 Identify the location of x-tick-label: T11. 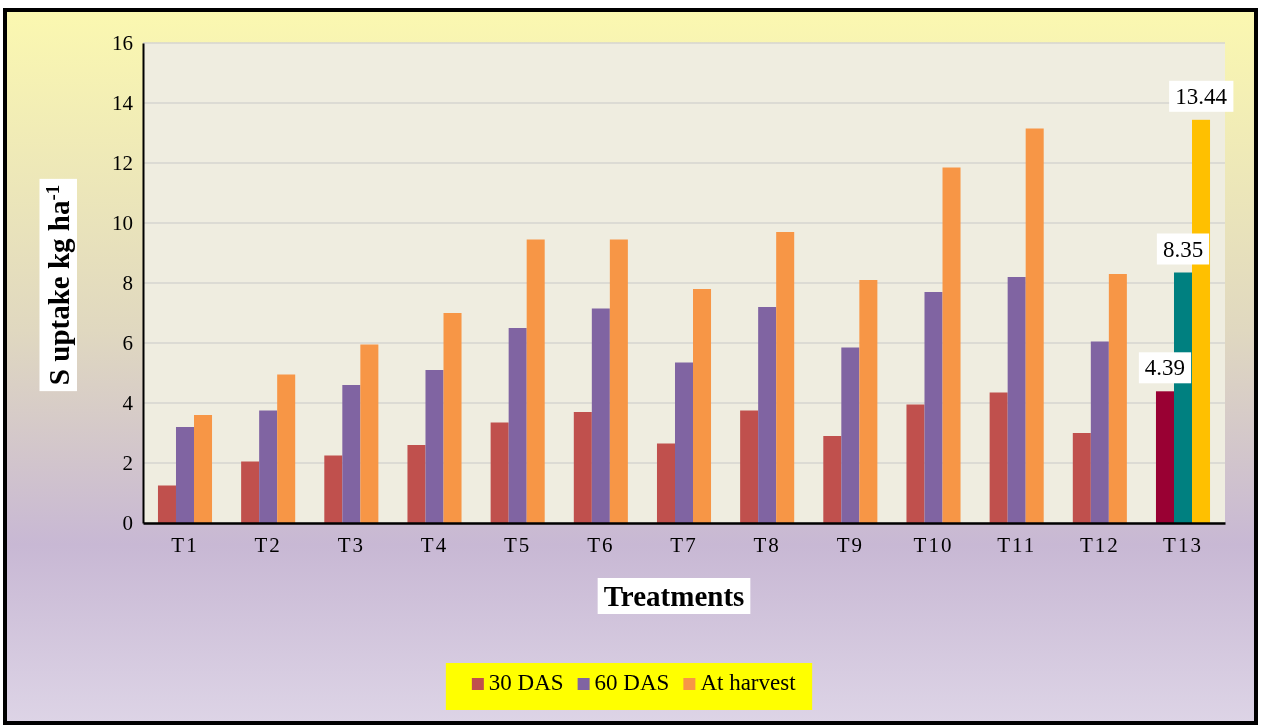
(1017, 544).